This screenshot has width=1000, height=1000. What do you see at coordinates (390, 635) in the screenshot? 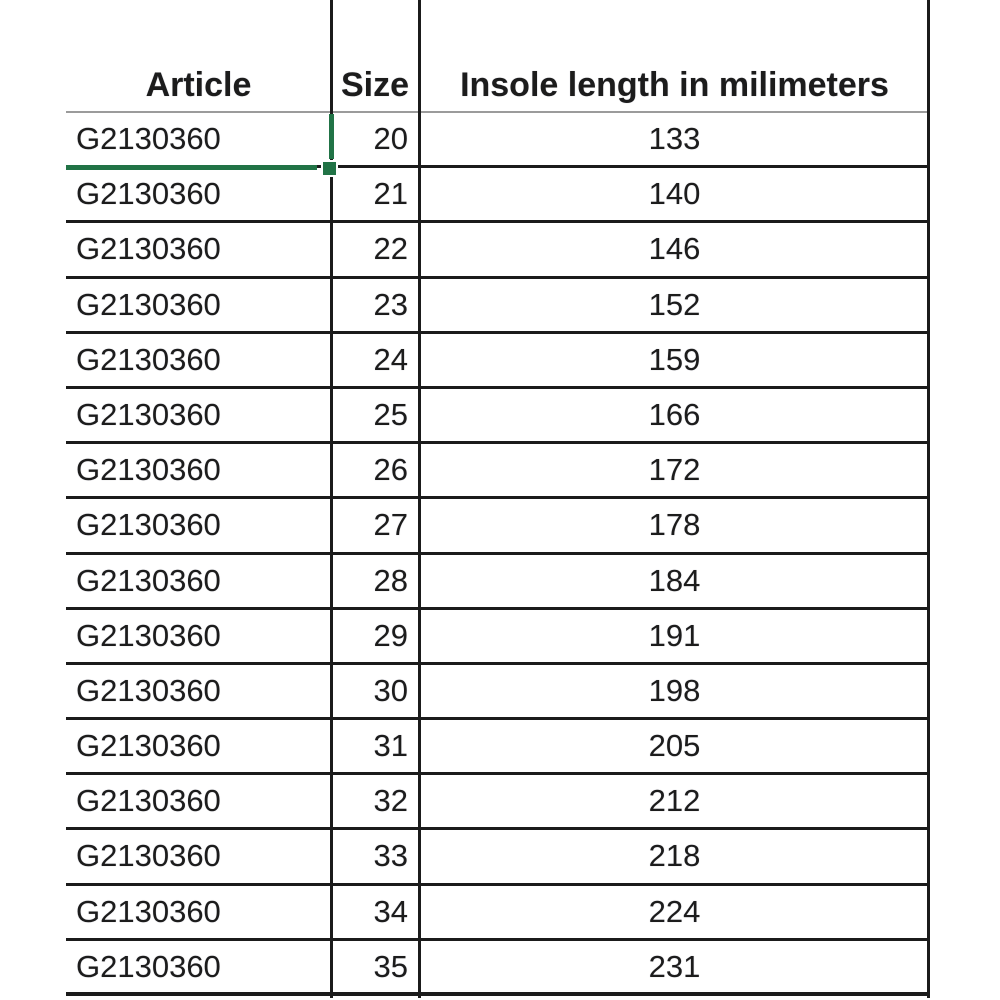
I see `cell-size: 29` at bounding box center [390, 635].